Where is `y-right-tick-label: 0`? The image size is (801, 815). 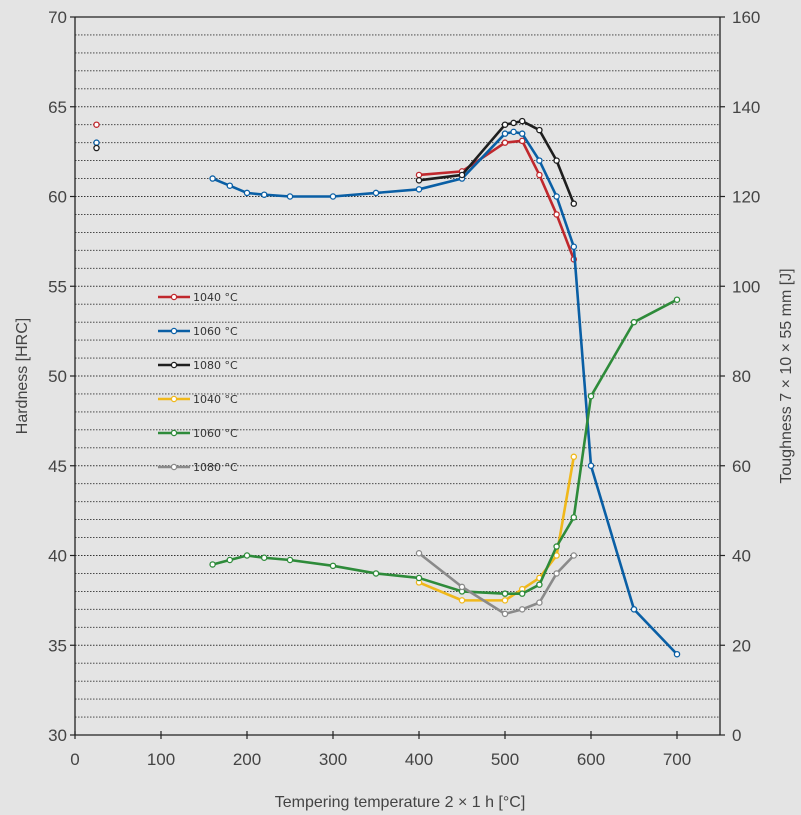 y-right-tick-label: 0 is located at coordinates (736, 735).